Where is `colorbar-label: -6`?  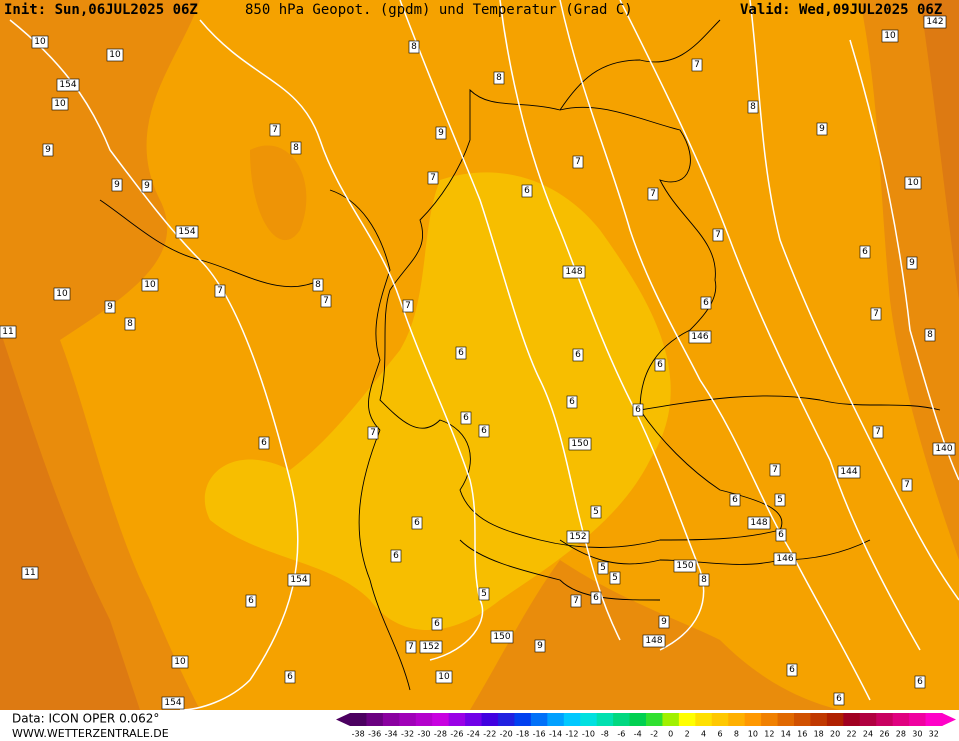
colorbar-label: -6 is located at coordinates (621, 734).